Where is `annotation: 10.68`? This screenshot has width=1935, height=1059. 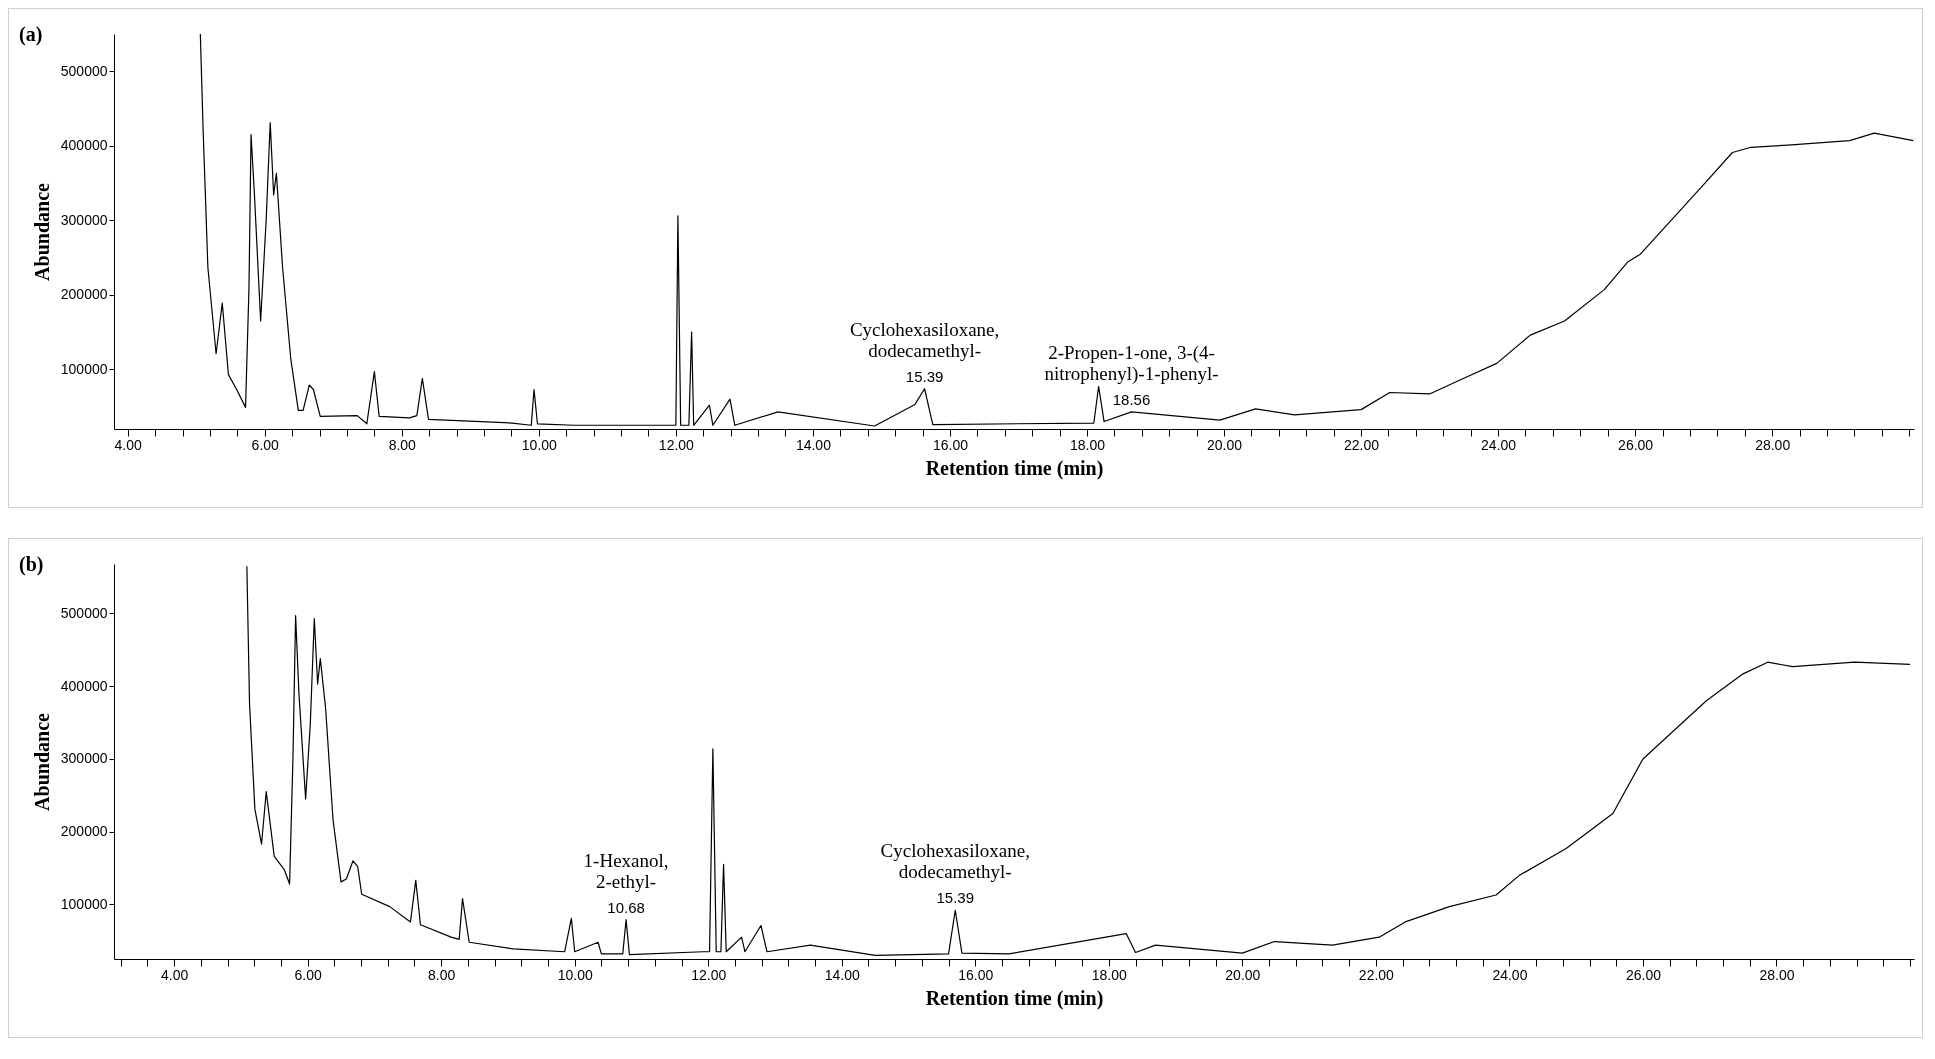 annotation: 10.68 is located at coordinates (626, 907).